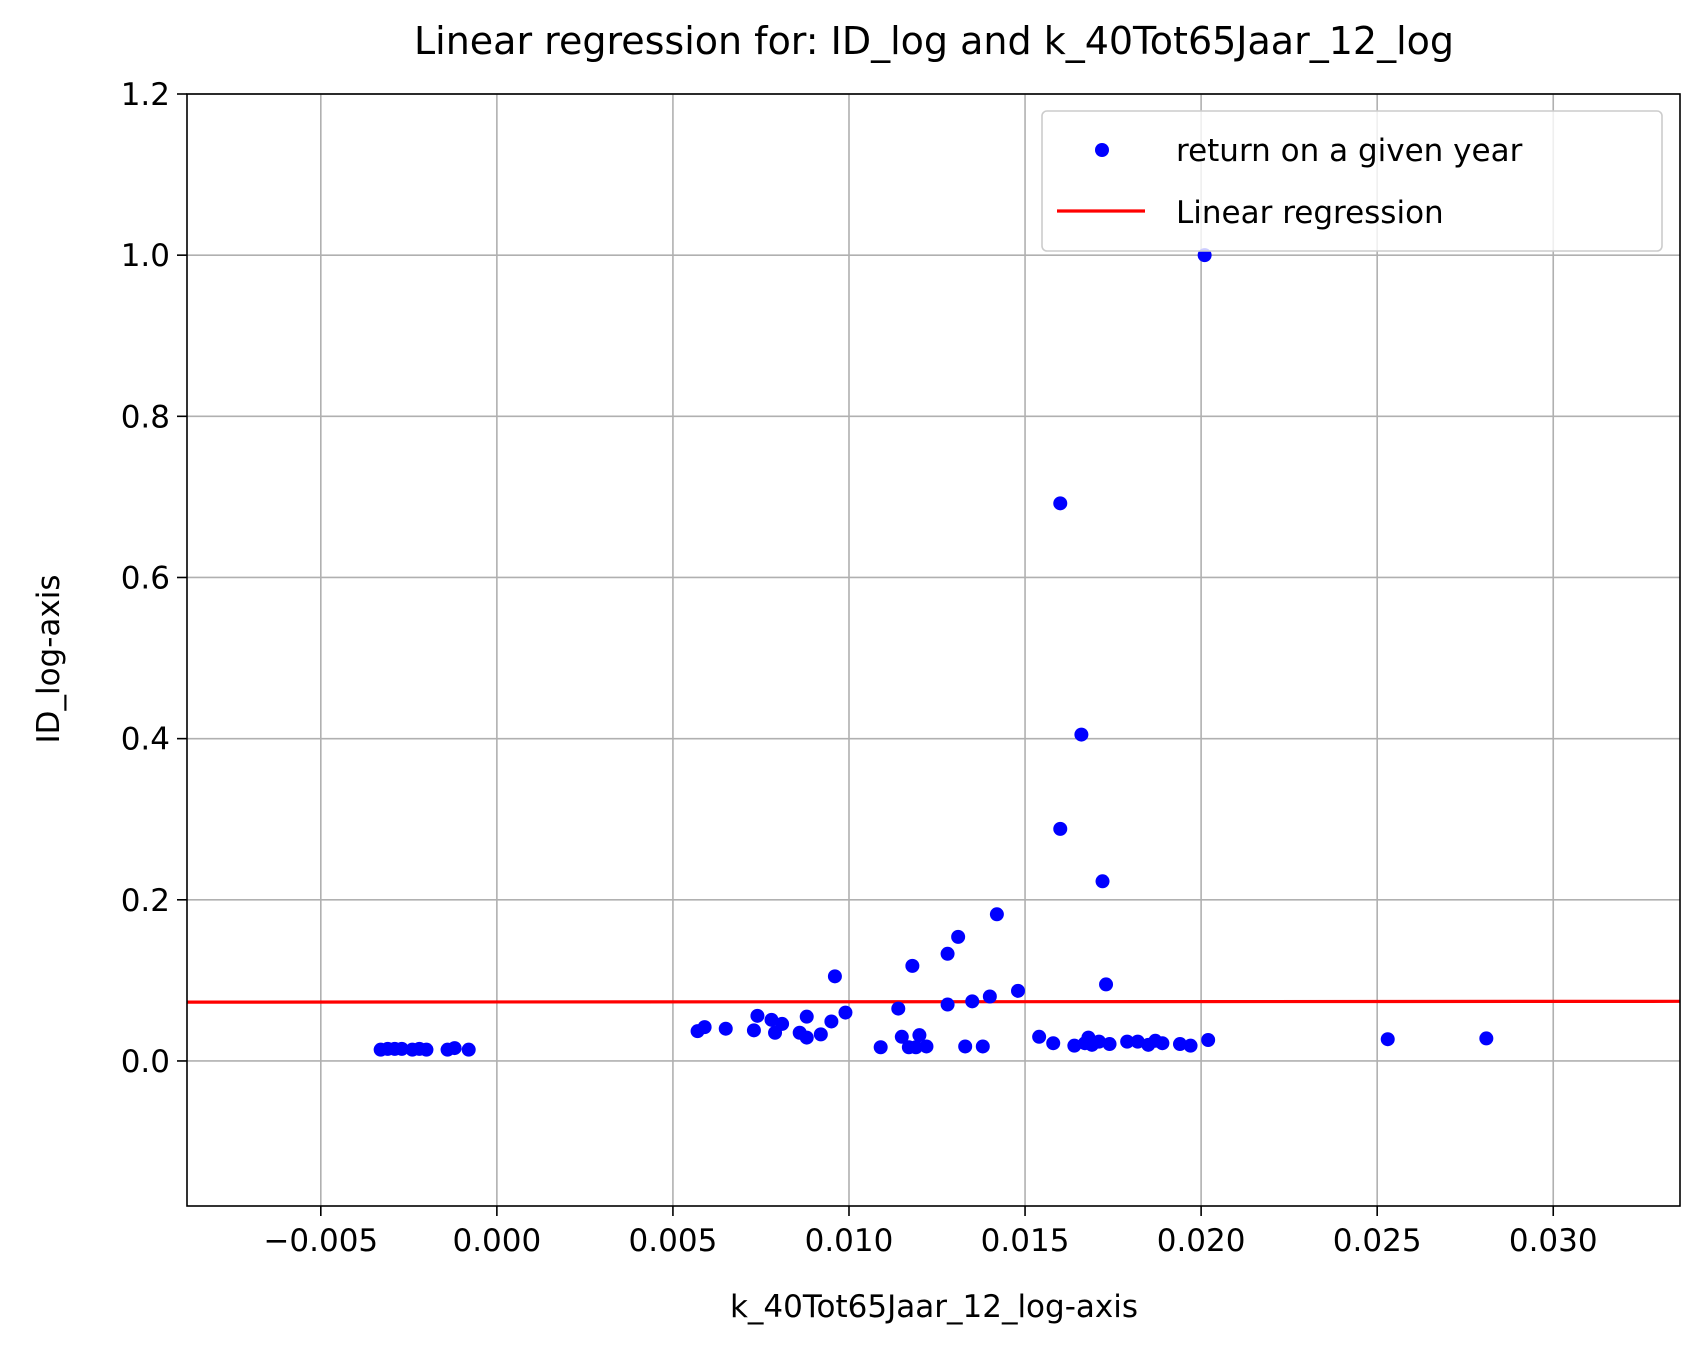 Image resolution: width=1703 pixels, height=1362 pixels. What do you see at coordinates (145, 740) in the screenshot?
I see `y-tick-label: 0.4` at bounding box center [145, 740].